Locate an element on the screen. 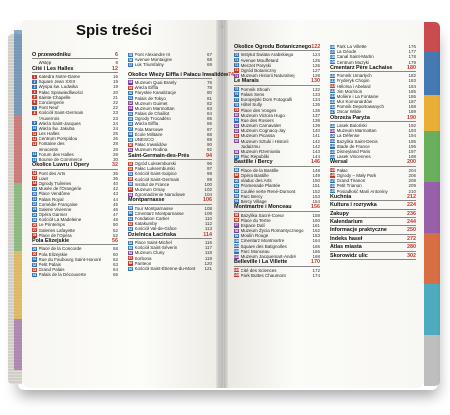  toc-entry: 110 Pomnik Umarłych 182 is located at coordinates (373, 75).